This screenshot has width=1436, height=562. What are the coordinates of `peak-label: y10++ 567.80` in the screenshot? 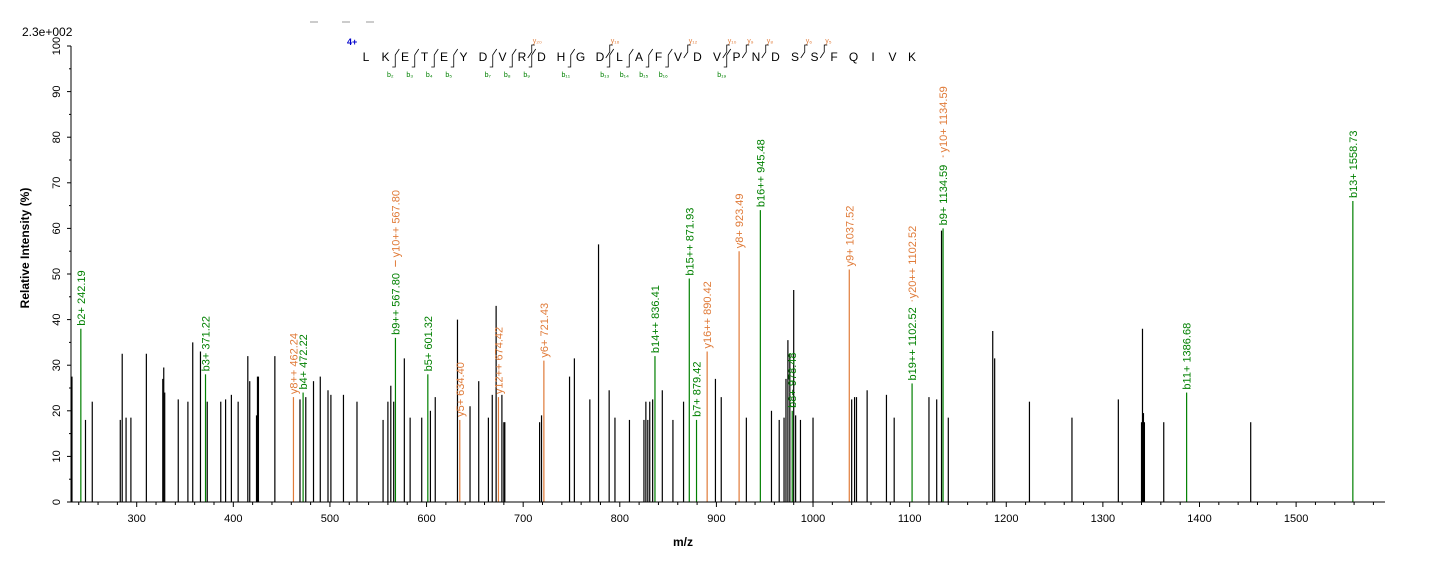 It's located at (396, 223).